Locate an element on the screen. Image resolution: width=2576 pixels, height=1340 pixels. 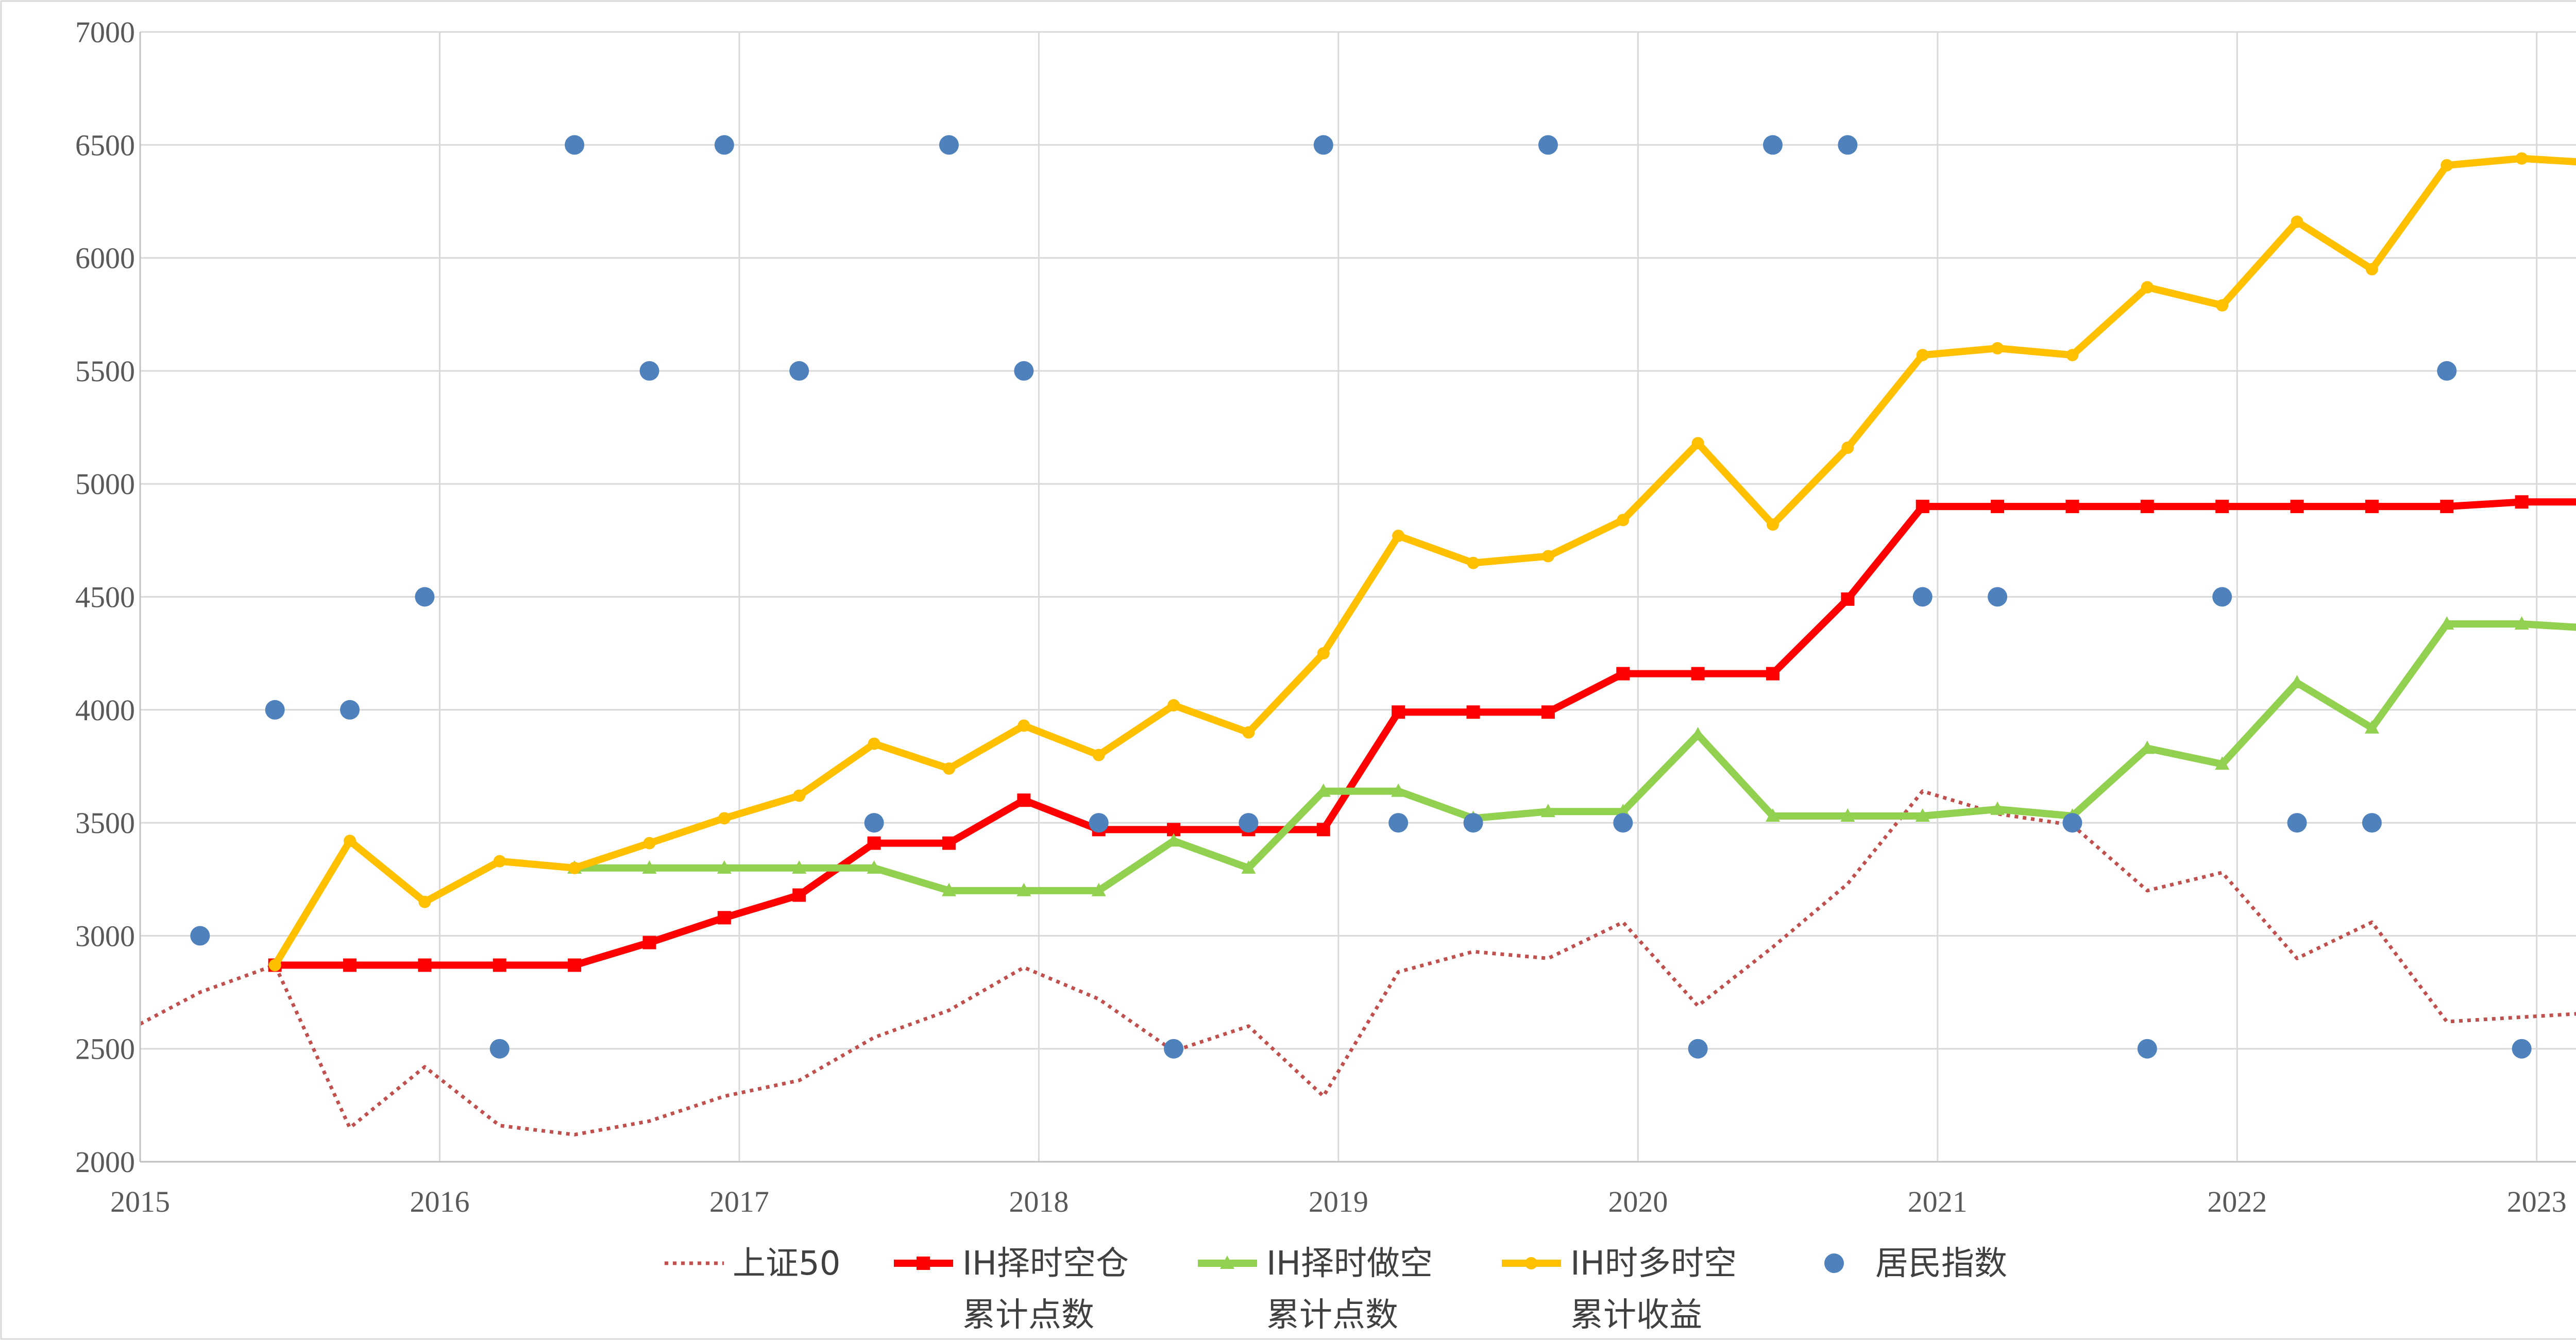
y-left-tick-label: 6500 is located at coordinates (105, 145).